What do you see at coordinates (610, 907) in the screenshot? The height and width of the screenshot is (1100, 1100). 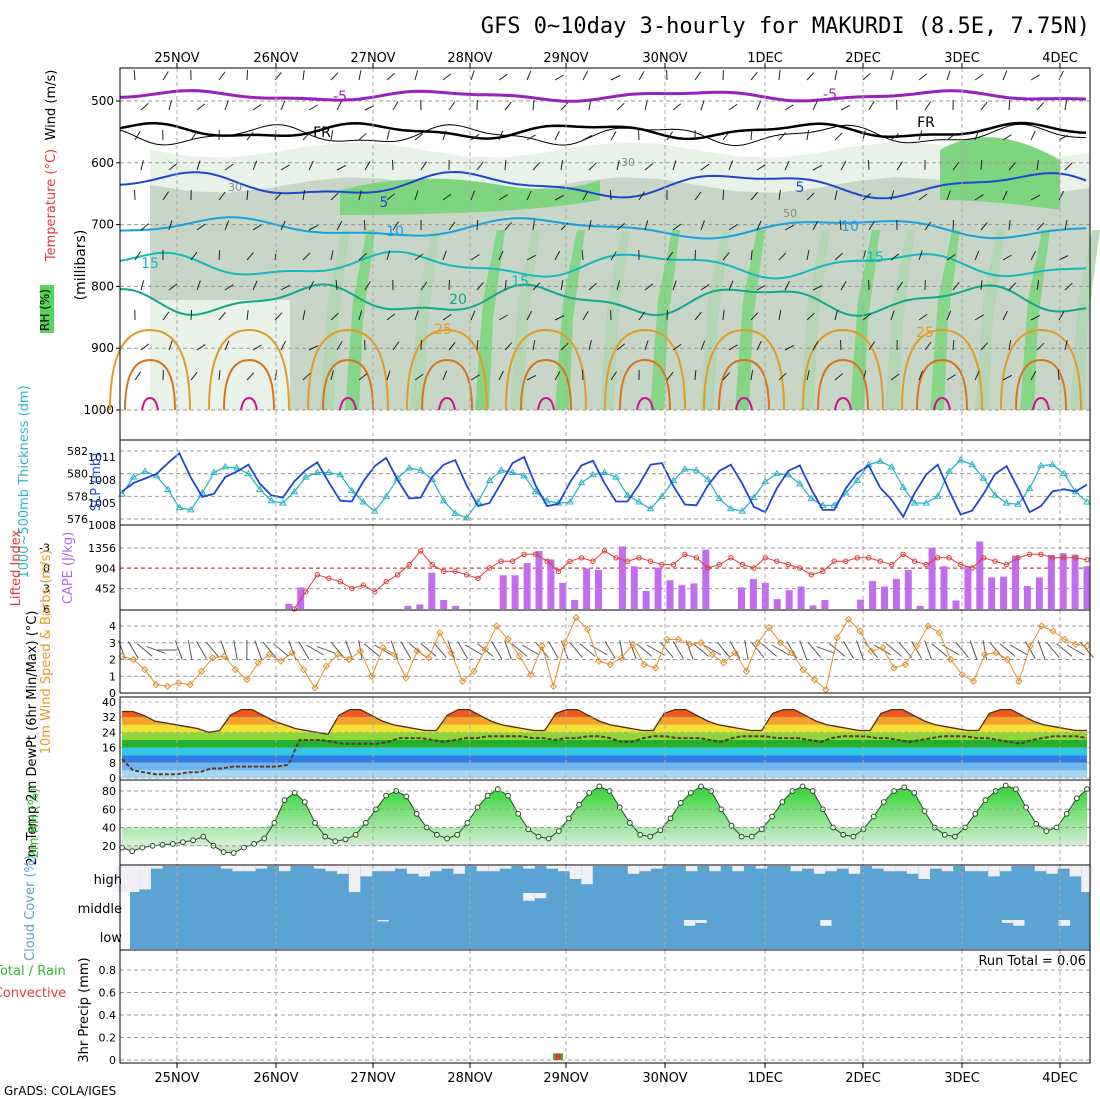 I see `cloud-background` at bounding box center [610, 907].